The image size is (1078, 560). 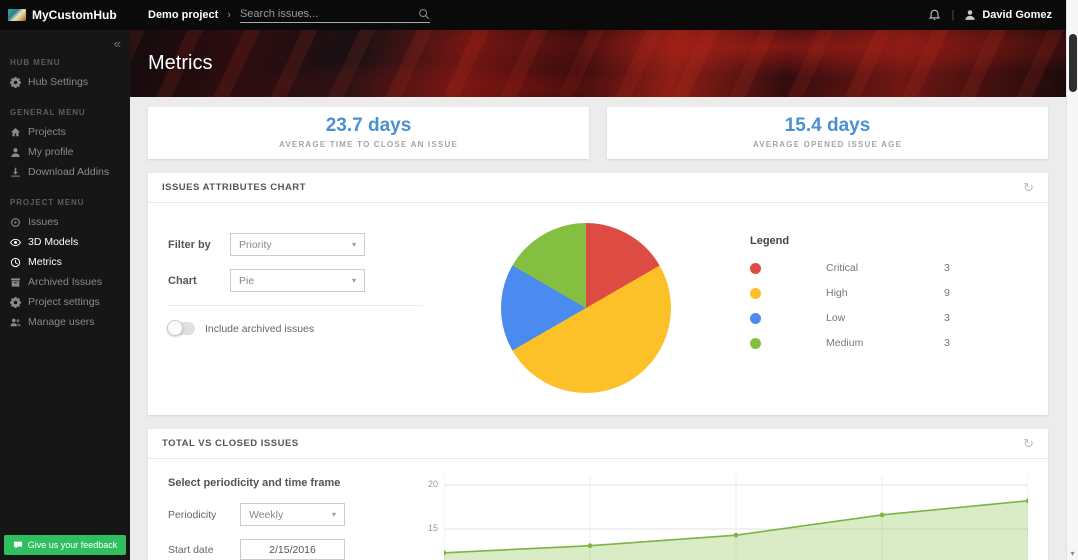 What do you see at coordinates (1072, 553) in the screenshot?
I see `scroll-down-arrow-icon: ▾` at bounding box center [1072, 553].